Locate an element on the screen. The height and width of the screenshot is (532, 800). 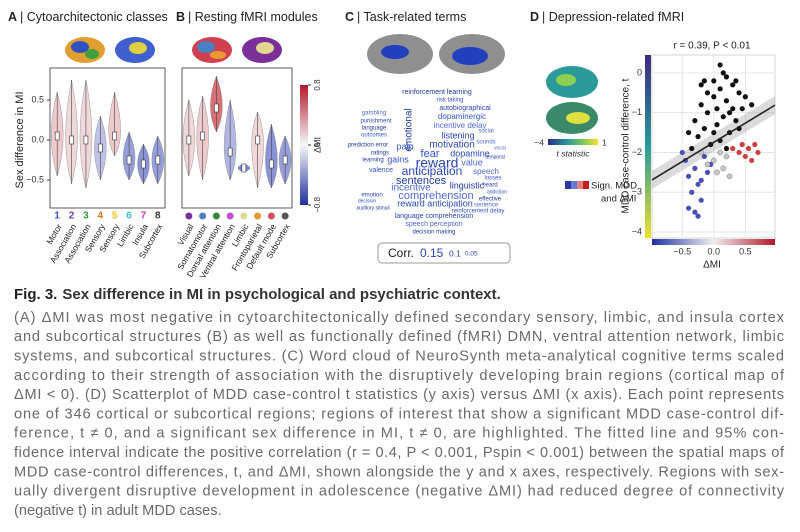
caption-line: (negative t) in adult MDD cases. is located at coordinates (118, 511).